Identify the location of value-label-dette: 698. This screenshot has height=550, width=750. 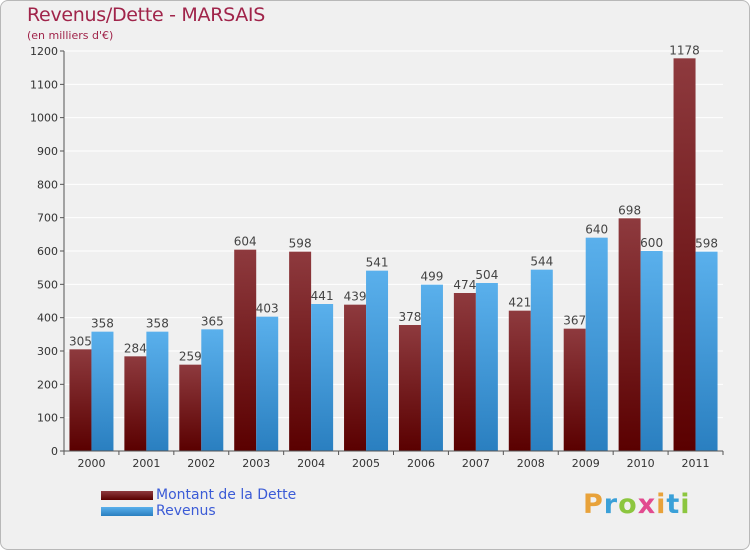
(629, 210).